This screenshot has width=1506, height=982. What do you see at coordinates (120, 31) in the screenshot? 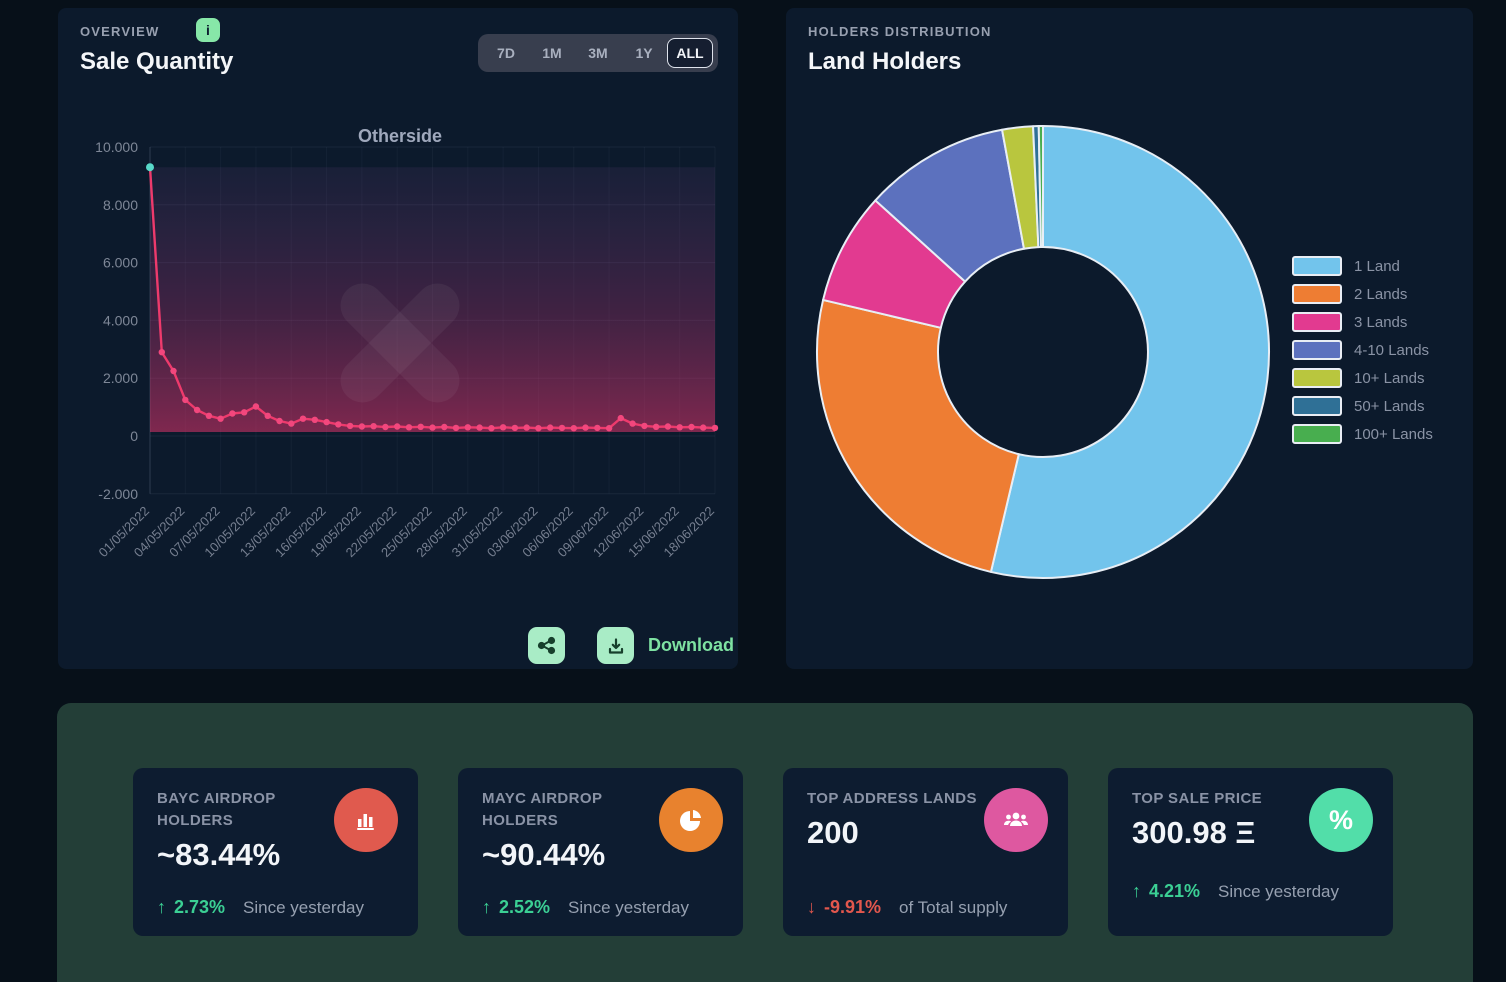
I see `overview-eyebrow: OVERVIEW` at bounding box center [120, 31].